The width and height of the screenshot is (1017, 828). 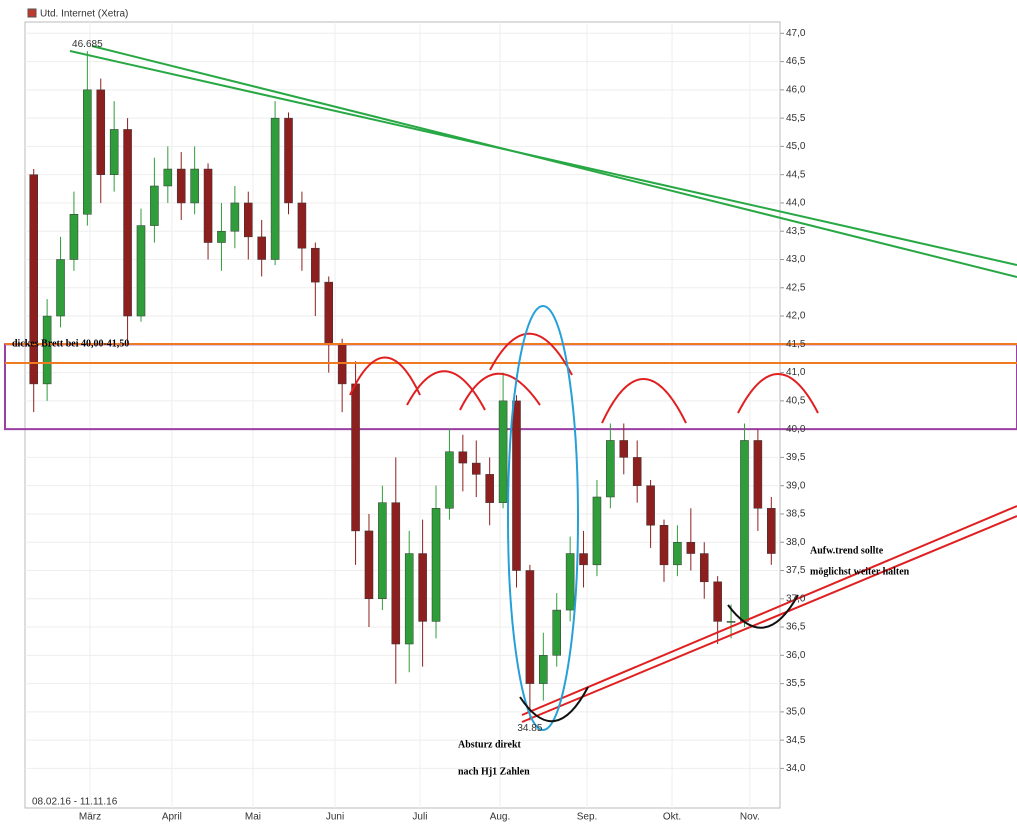 I want to click on y-tick-label: 40,0, so click(x=796, y=429).